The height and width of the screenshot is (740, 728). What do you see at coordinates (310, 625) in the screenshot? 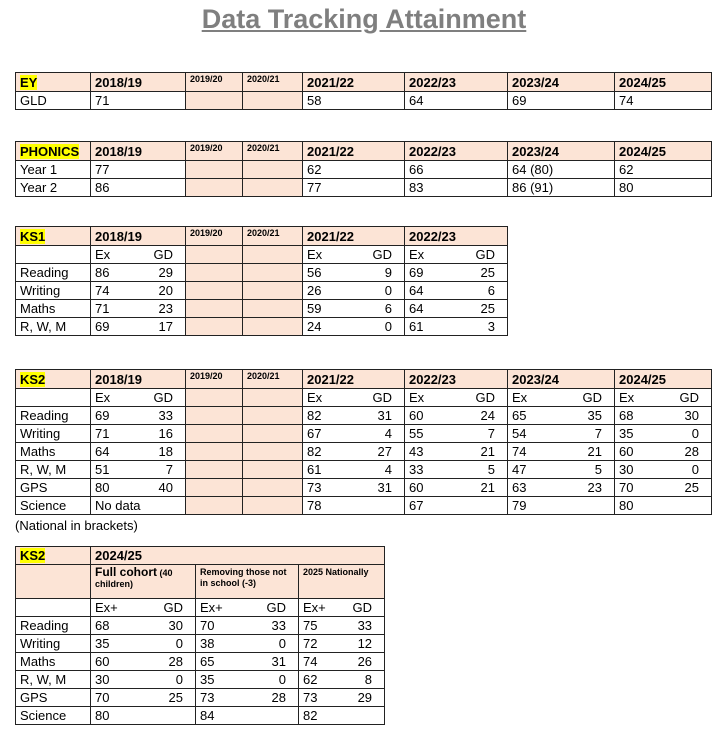
I see `cell-value: 75` at bounding box center [310, 625].